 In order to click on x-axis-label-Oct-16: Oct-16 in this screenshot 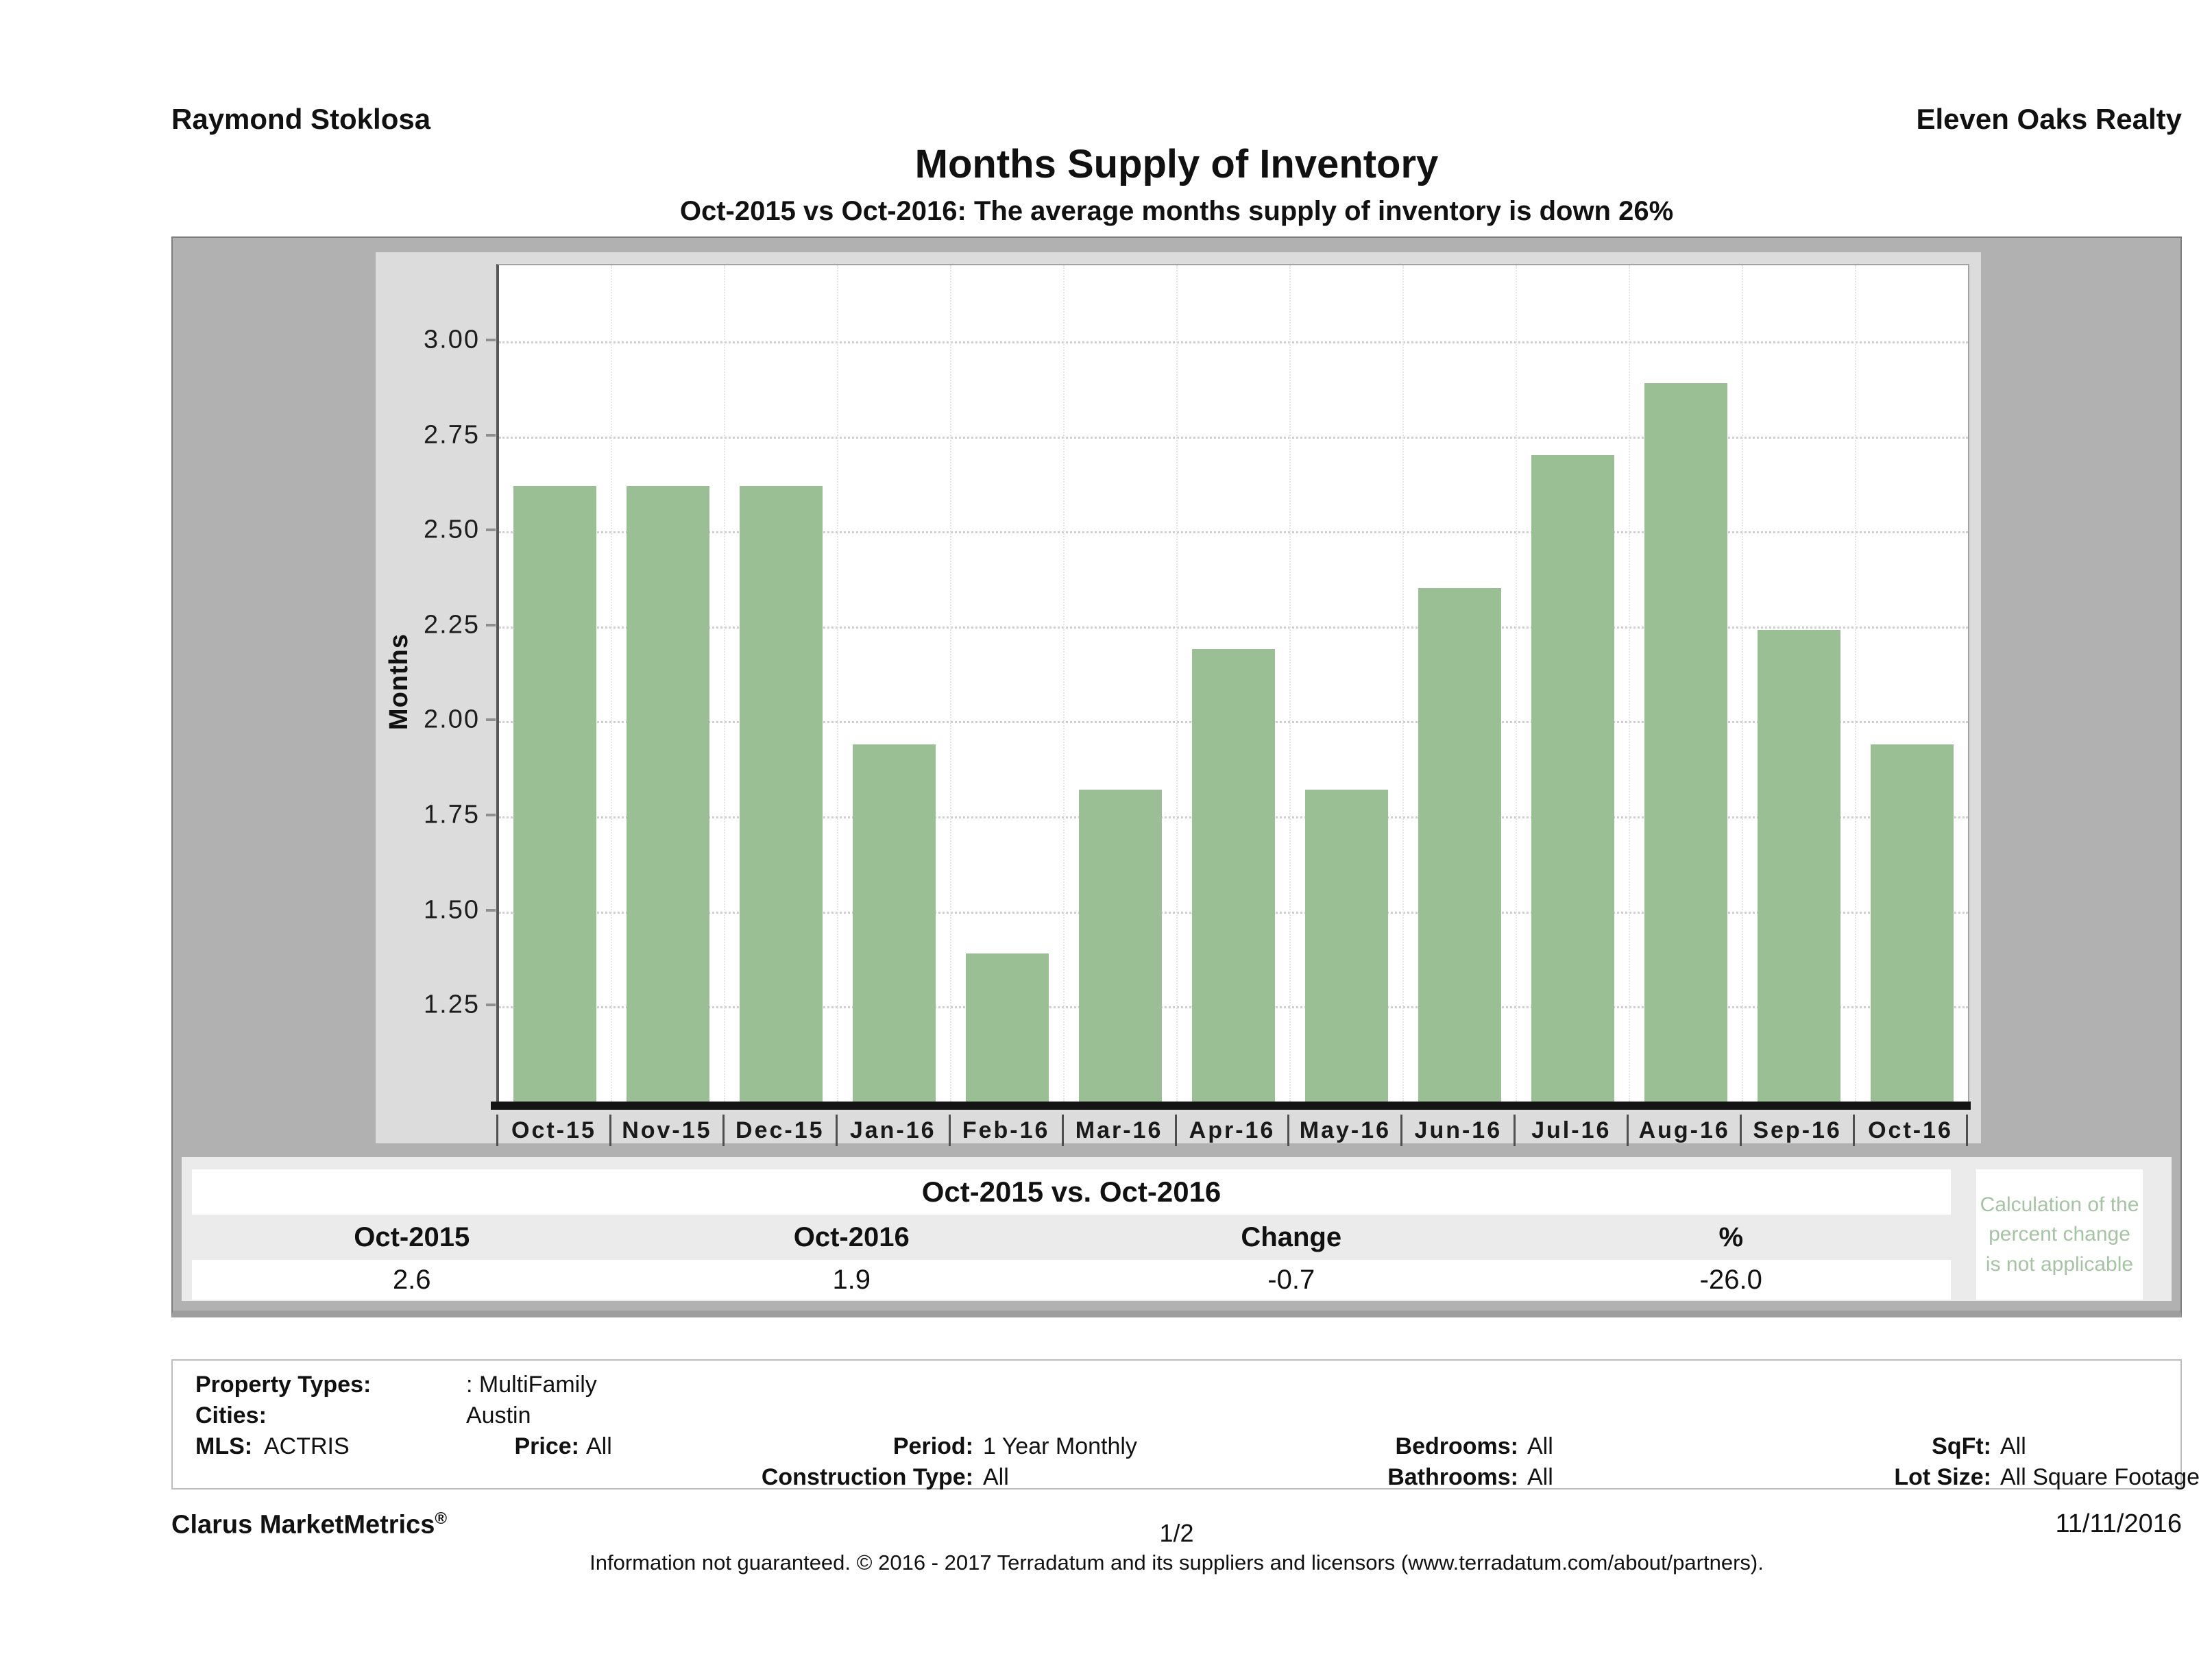, I will do `click(1910, 1130)`.